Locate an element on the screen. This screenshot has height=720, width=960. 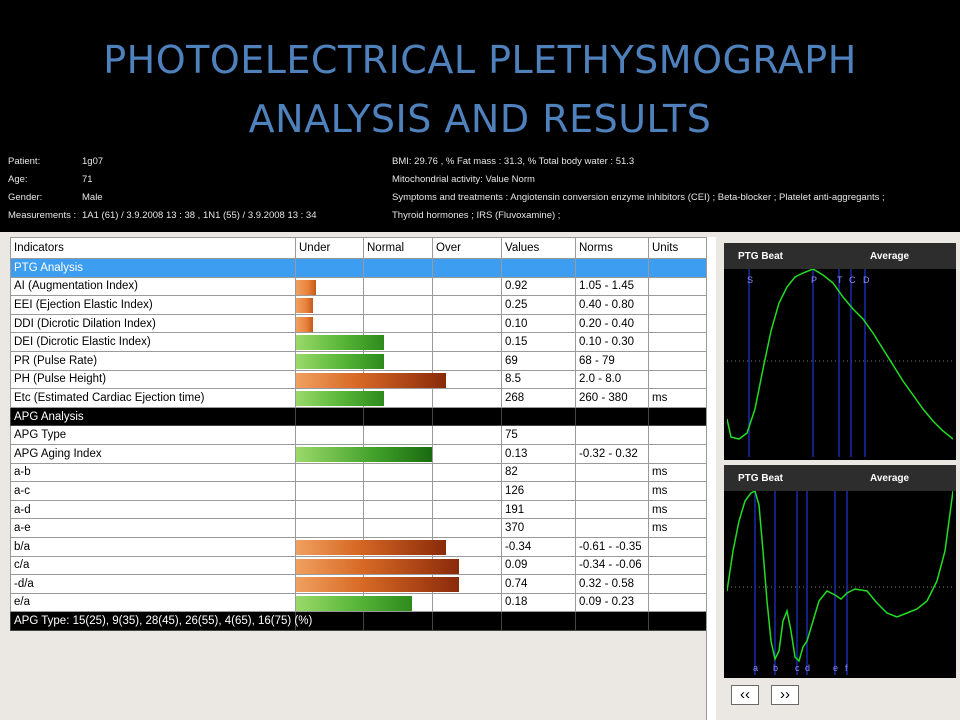
norm-cell: 0.40 - 0.80 is located at coordinates (612, 305).